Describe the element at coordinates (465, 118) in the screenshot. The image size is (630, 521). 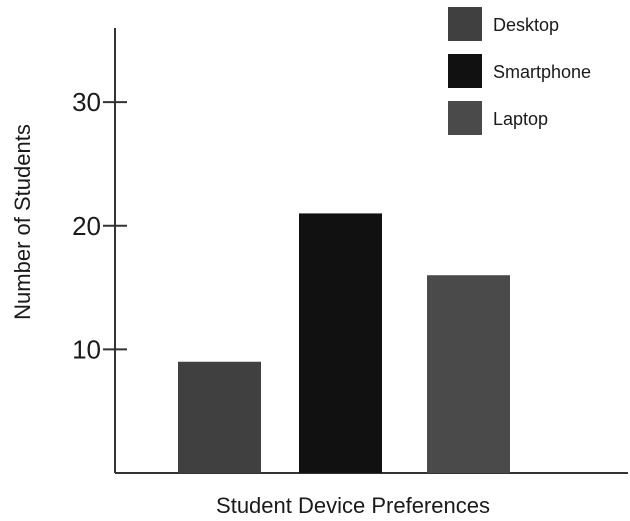
I see `legend-swatch-laptop` at that location.